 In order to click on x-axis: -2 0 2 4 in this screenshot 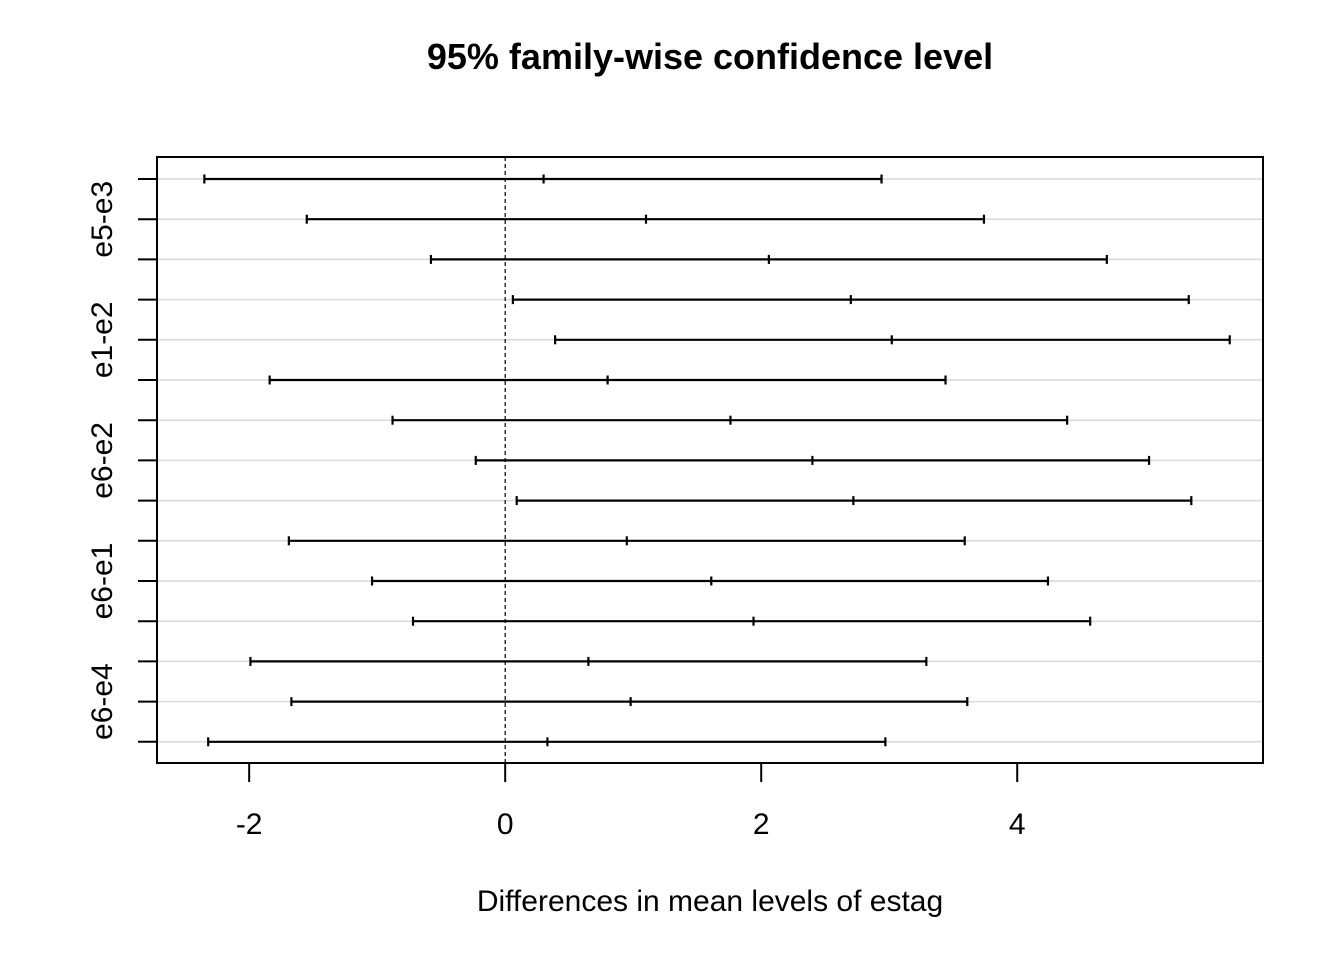, I will do `click(631, 801)`.